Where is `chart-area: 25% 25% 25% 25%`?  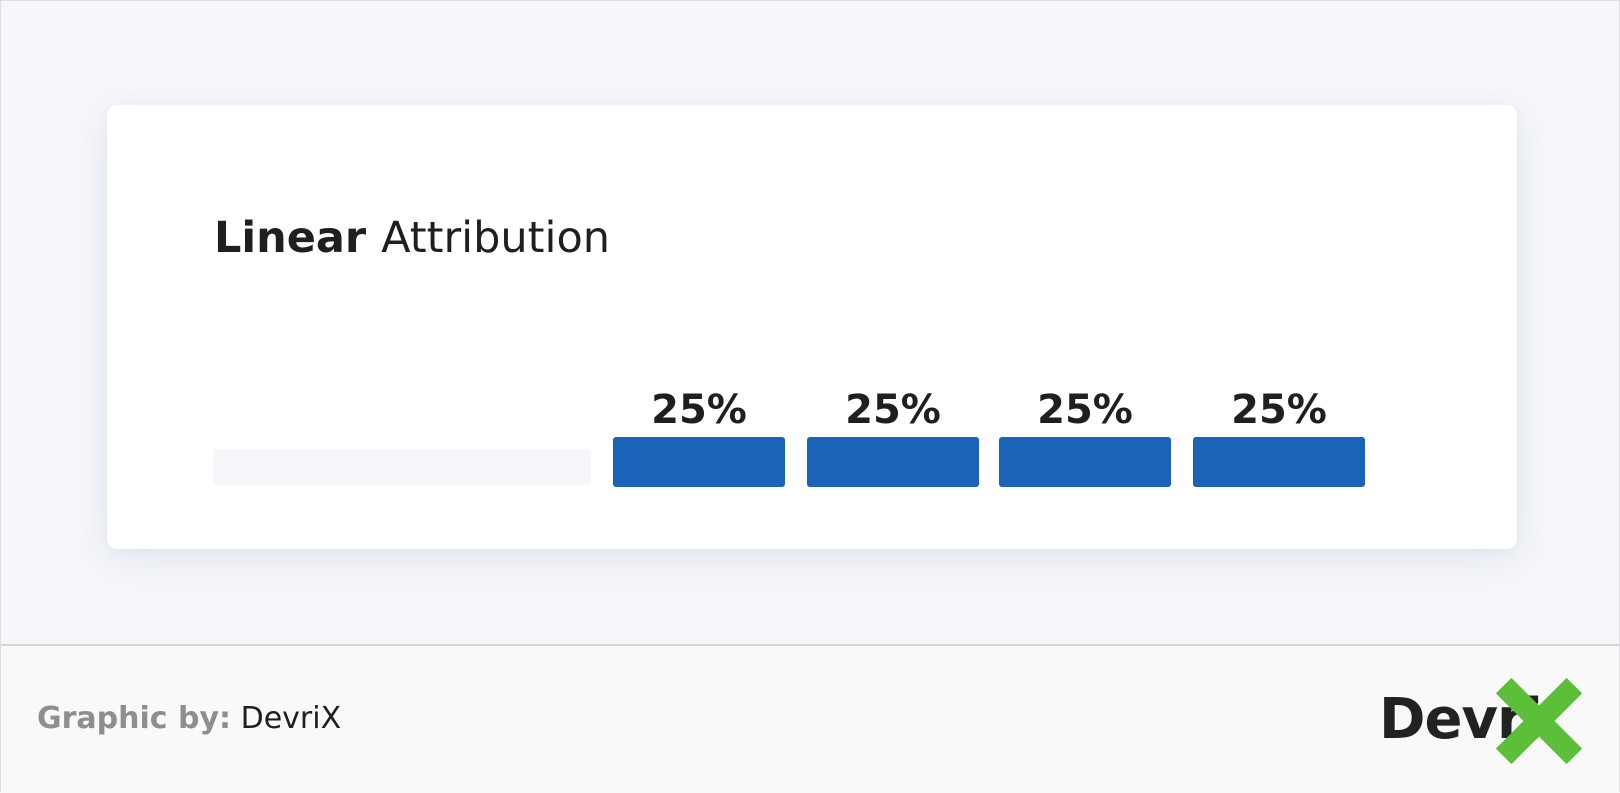
chart-area: 25% 25% 25% 25% is located at coordinates (789, 437).